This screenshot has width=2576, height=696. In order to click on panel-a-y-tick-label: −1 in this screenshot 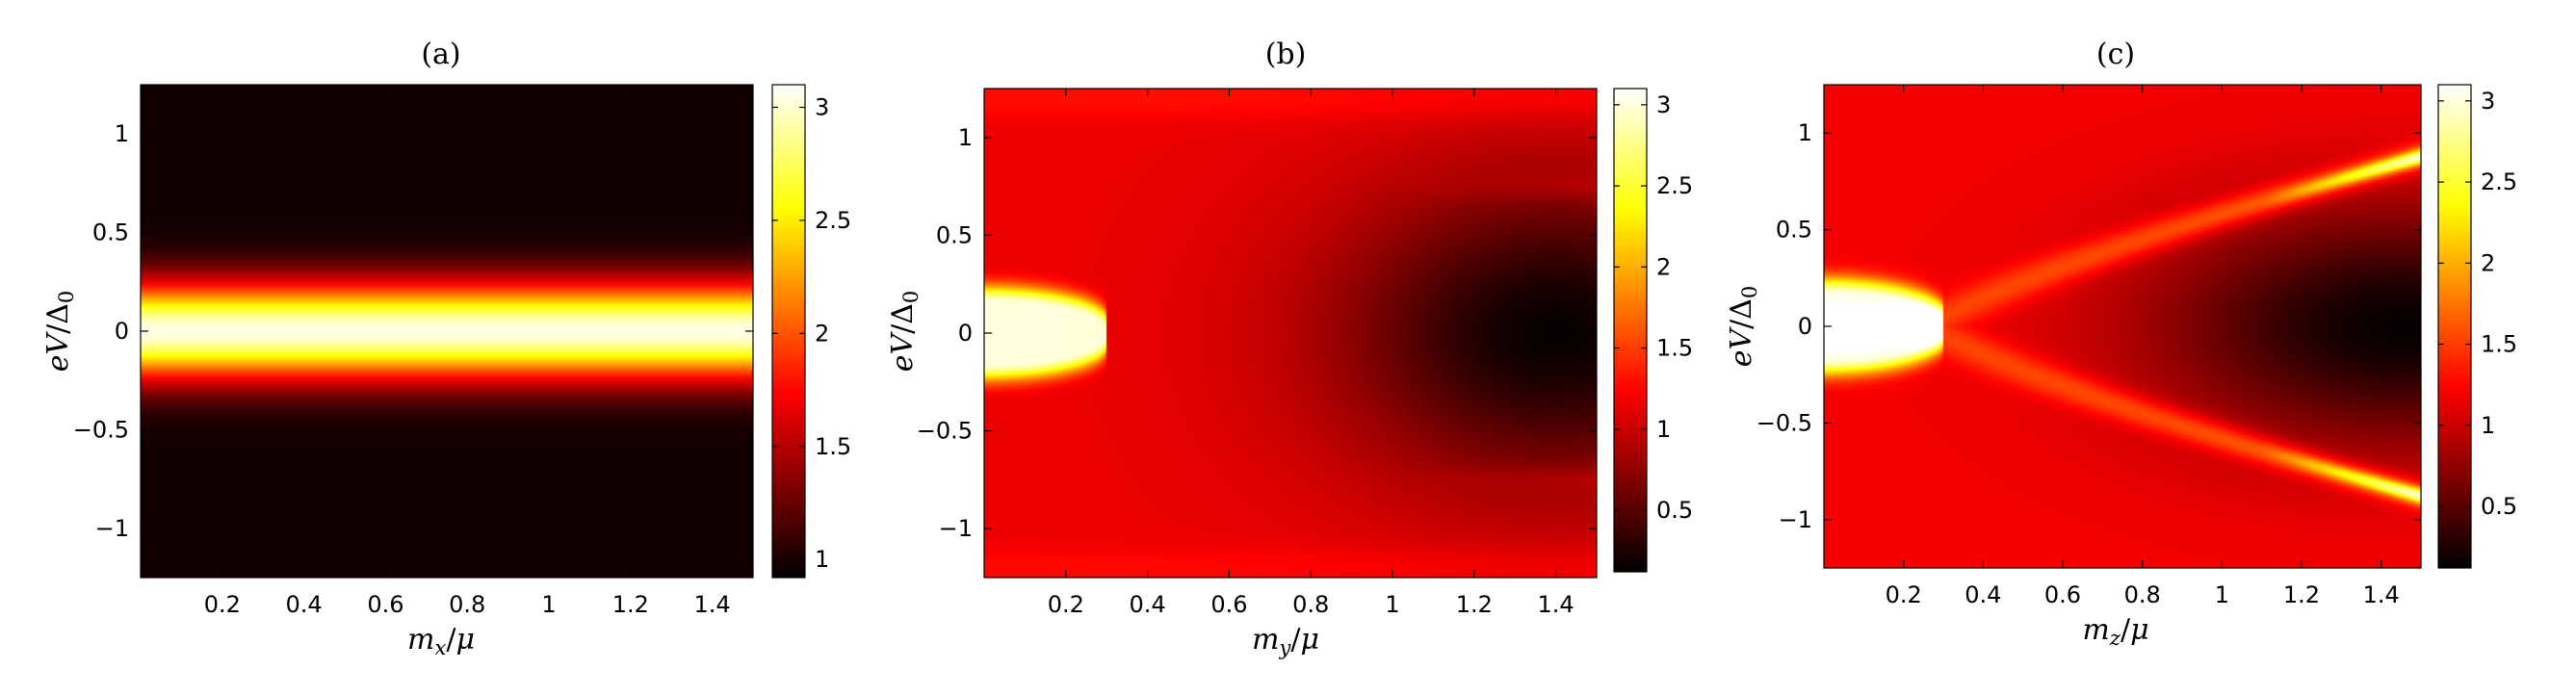, I will do `click(112, 528)`.